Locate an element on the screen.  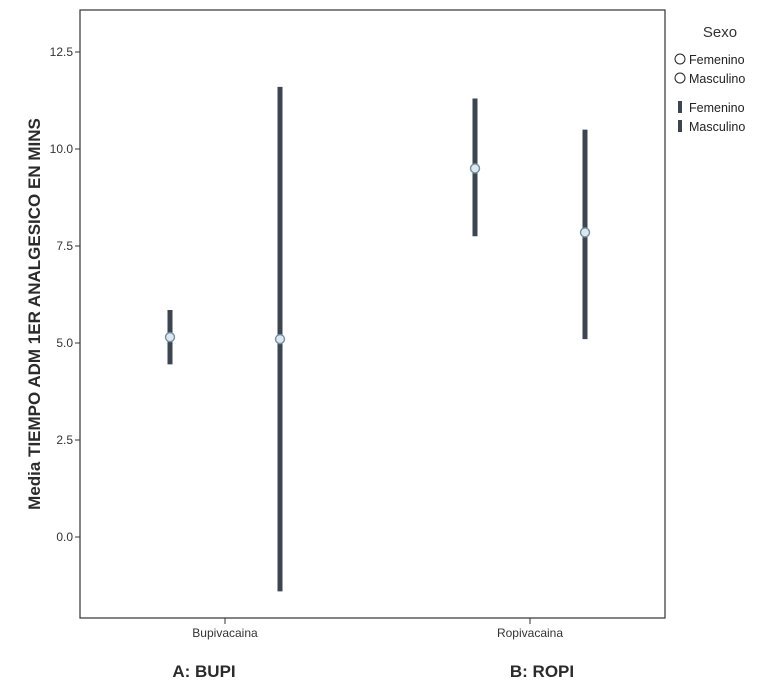
legend-item-masculino-marker: Masculino is located at coordinates (717, 79).